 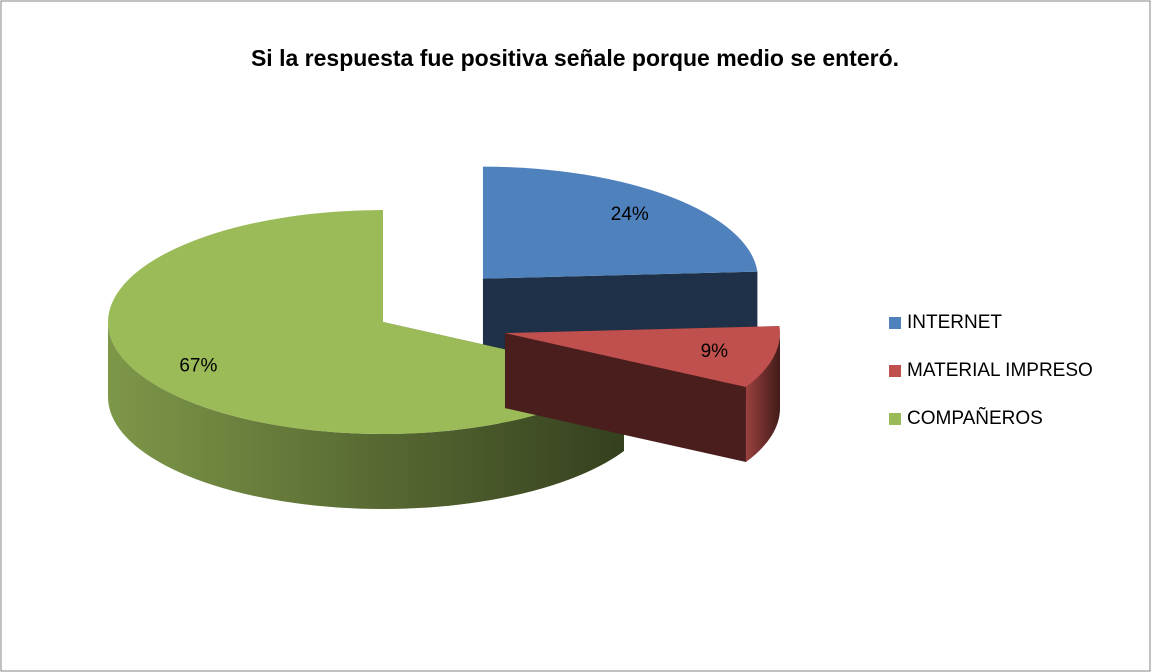 I want to click on legend-label: COMPAÑEROS, so click(x=975, y=418).